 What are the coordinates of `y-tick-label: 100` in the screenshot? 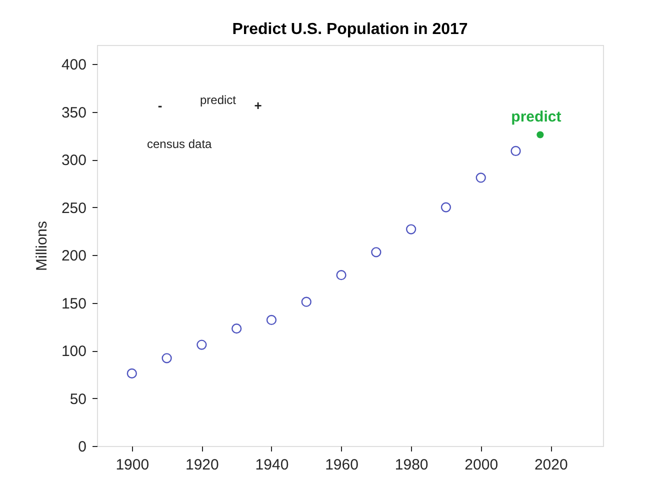 It's located at (73, 351).